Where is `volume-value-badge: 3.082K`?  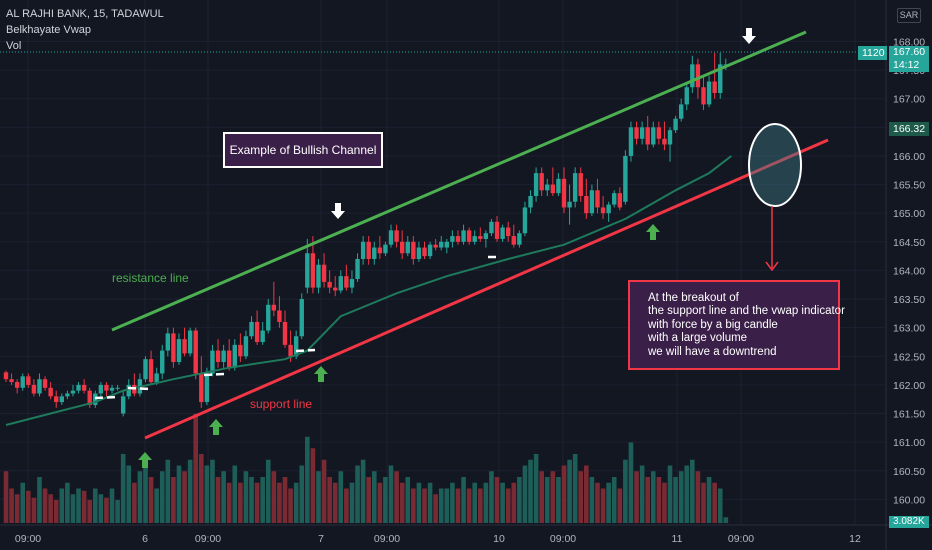 volume-value-badge: 3.082K is located at coordinates (909, 522).